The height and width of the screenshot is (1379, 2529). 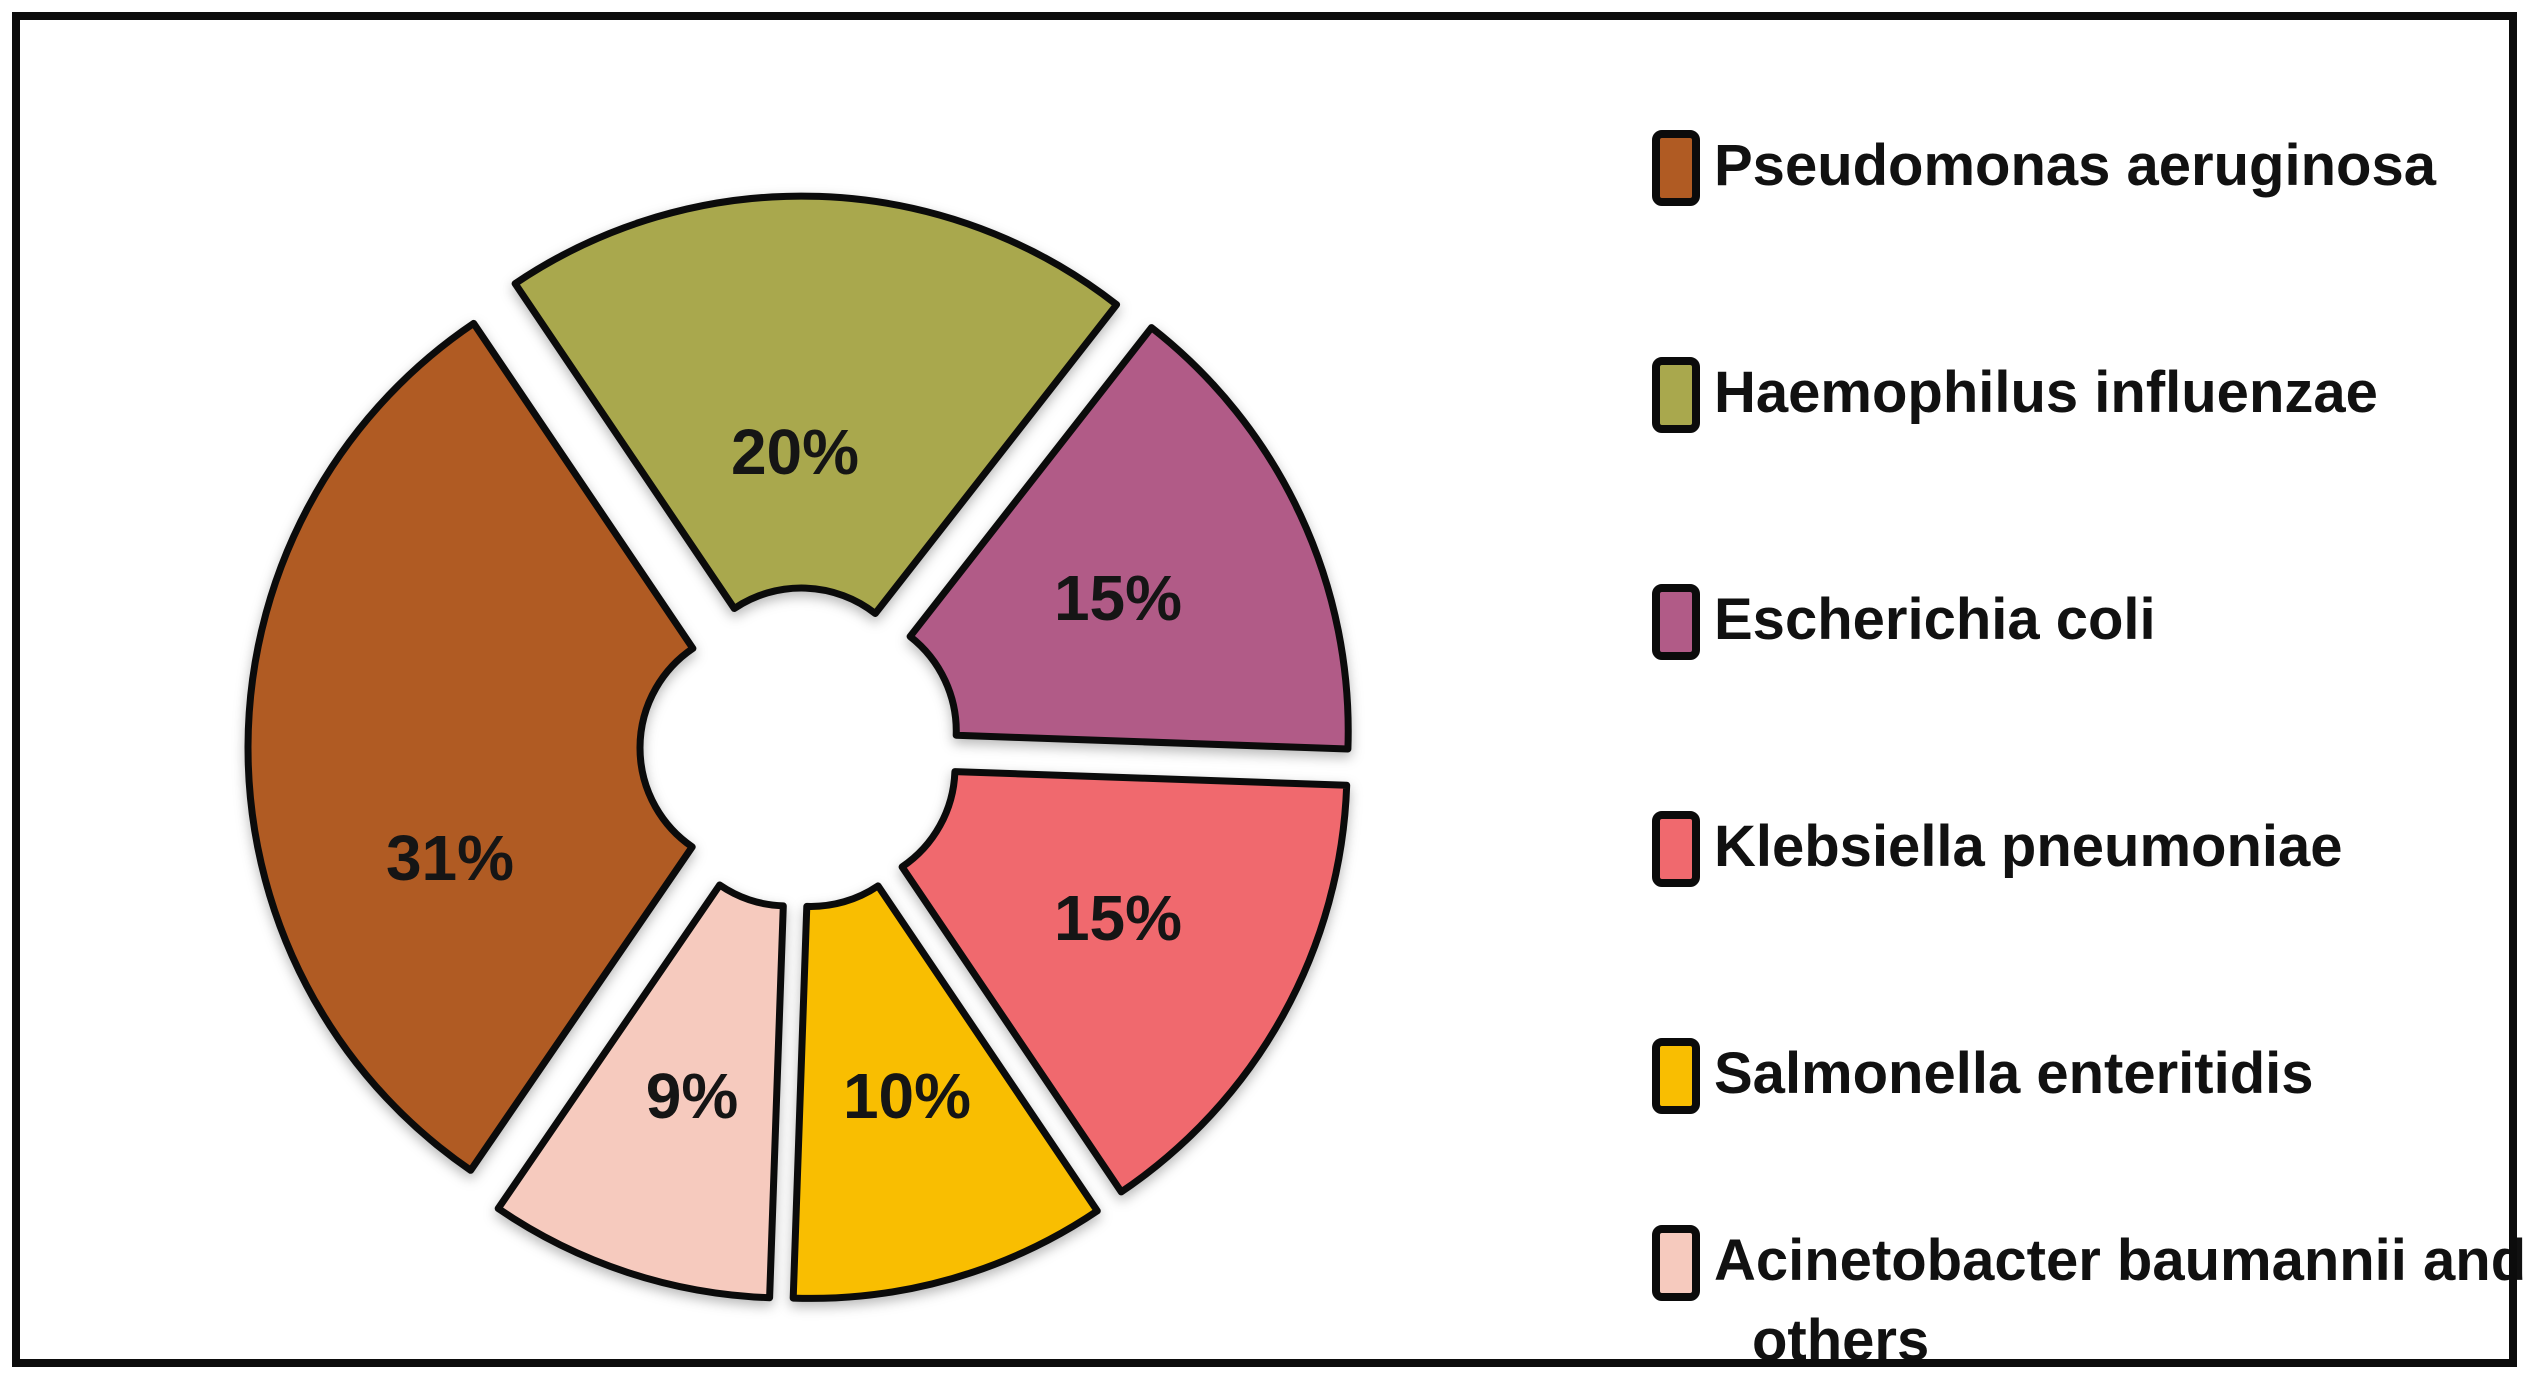 I want to click on legend-label: Haemophilus influenzae, so click(x=2046, y=392).